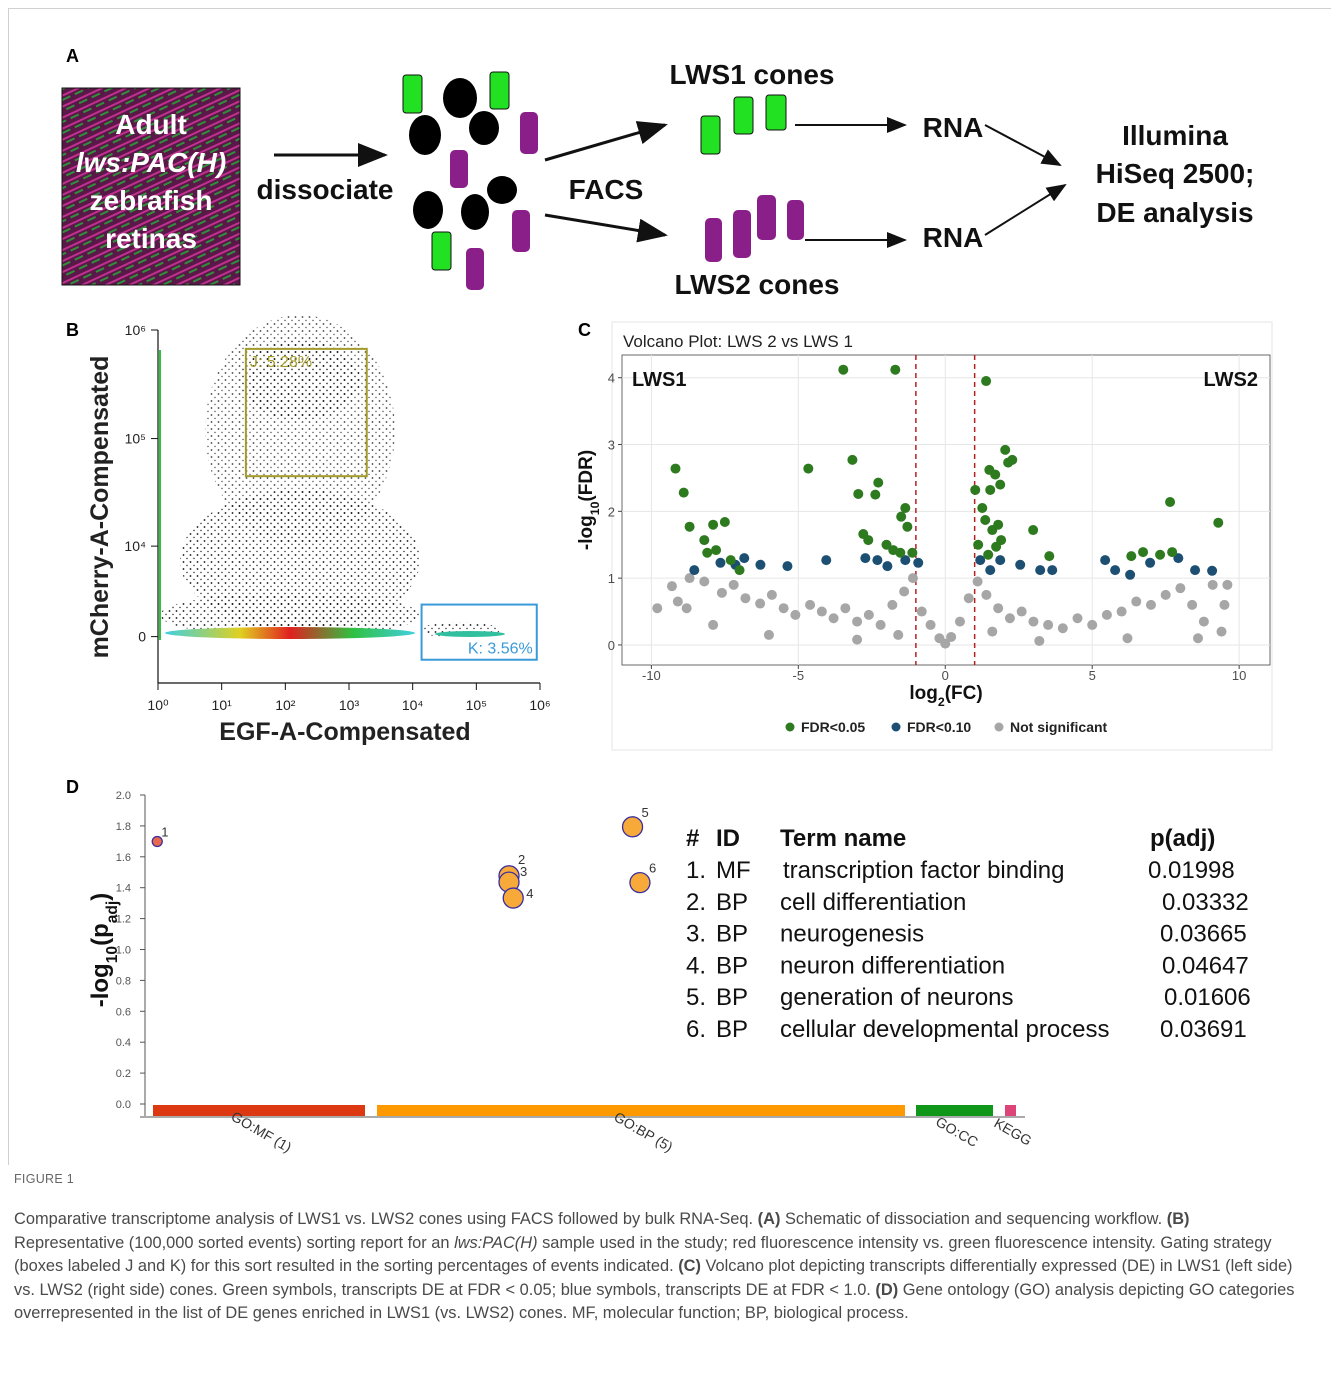  What do you see at coordinates (652, 868) in the screenshot?
I see `point-label: 6` at bounding box center [652, 868].